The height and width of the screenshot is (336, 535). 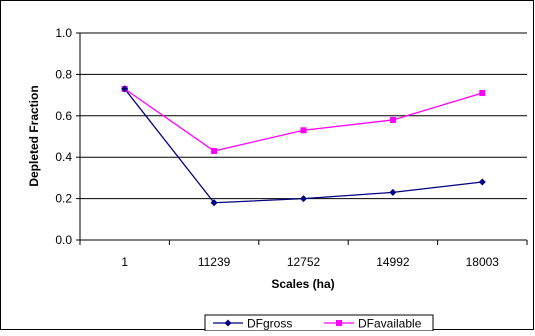 What do you see at coordinates (124, 262) in the screenshot?
I see `x-tick-label: 1` at bounding box center [124, 262].